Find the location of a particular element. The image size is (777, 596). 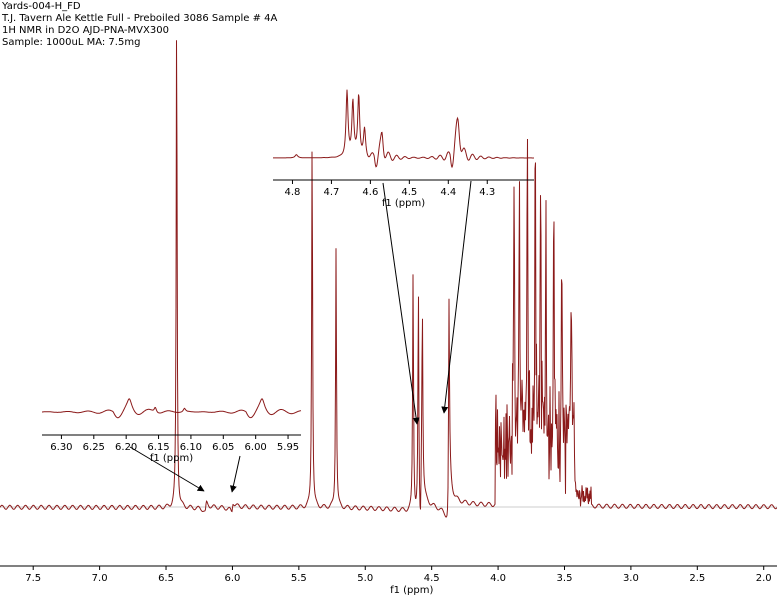

inset-x-tick-label: 4.8 is located at coordinates (293, 192).